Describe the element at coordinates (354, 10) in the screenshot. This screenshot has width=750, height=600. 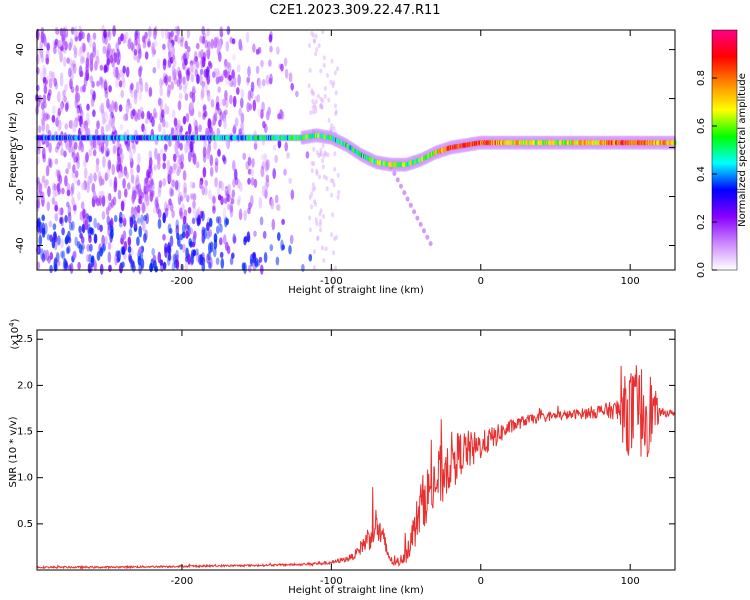
I see `figure-title: C2E1.2023.309.22.47.R11` at that location.